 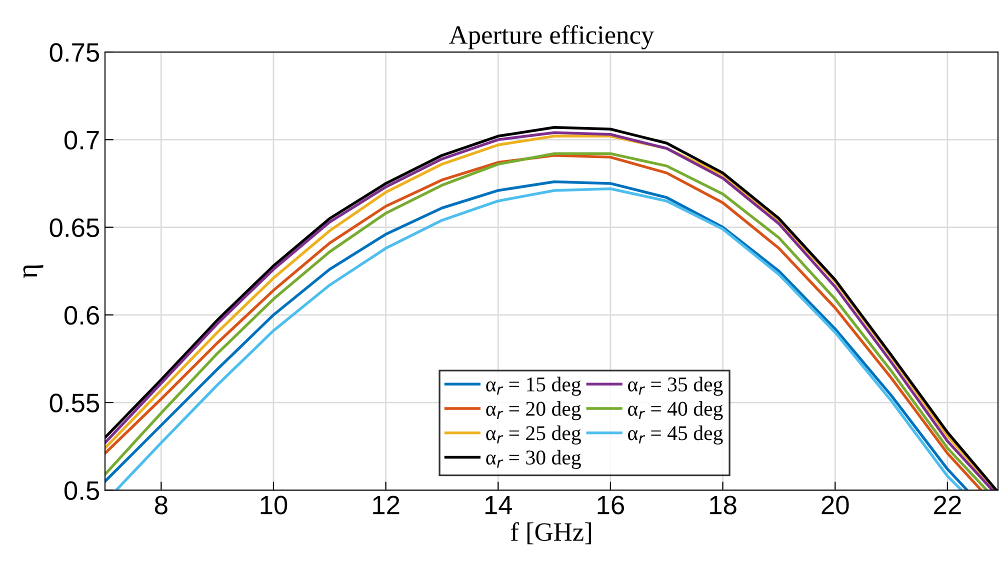 What do you see at coordinates (675, 435) in the screenshot?
I see `legend-label: α$_{r}$ = 45 deg` at bounding box center [675, 435].